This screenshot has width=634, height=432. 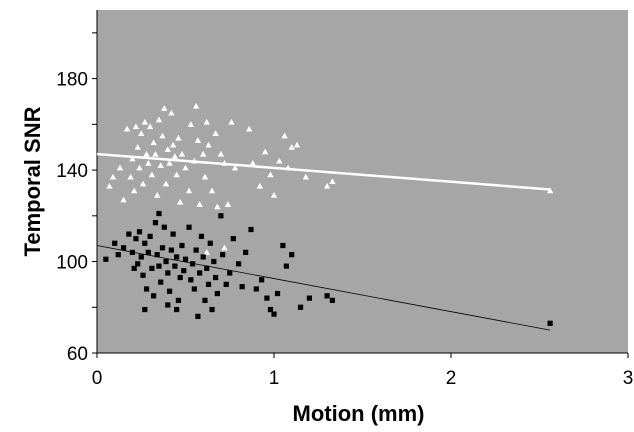 I want to click on y-axis: 60 100 140 180, so click(x=77, y=187).